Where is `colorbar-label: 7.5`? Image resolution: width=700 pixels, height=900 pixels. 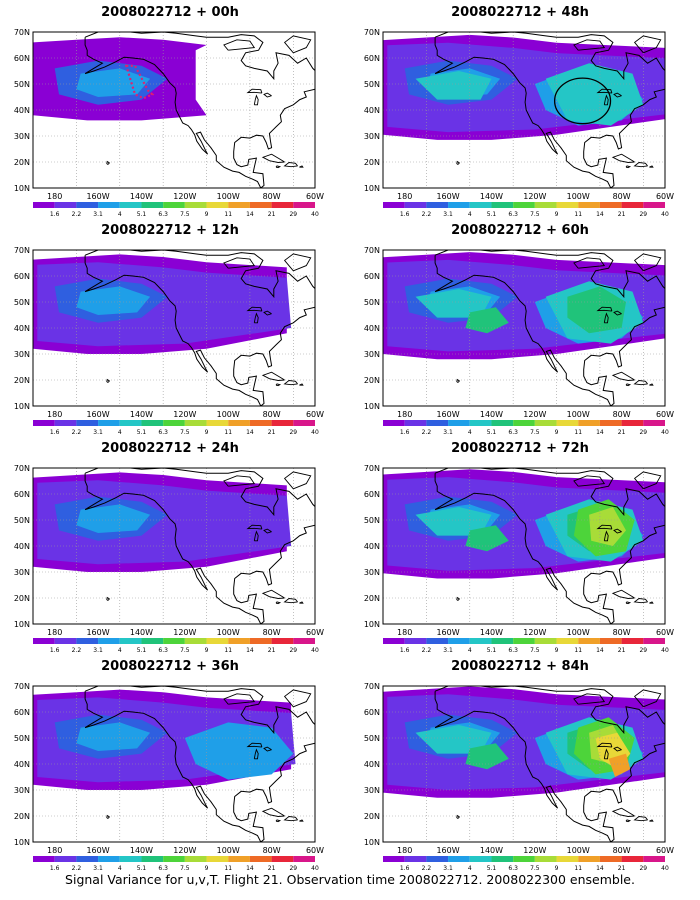
colorbar-label: 7.5 is located at coordinates (185, 868).